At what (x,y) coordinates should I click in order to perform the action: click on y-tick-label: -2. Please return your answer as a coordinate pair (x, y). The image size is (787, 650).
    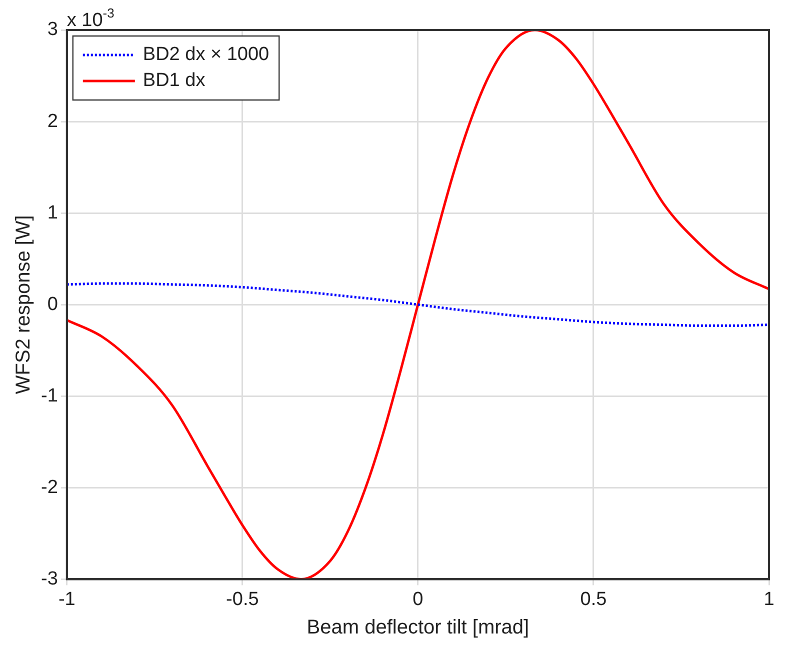
    Looking at the image, I should click on (49, 487).